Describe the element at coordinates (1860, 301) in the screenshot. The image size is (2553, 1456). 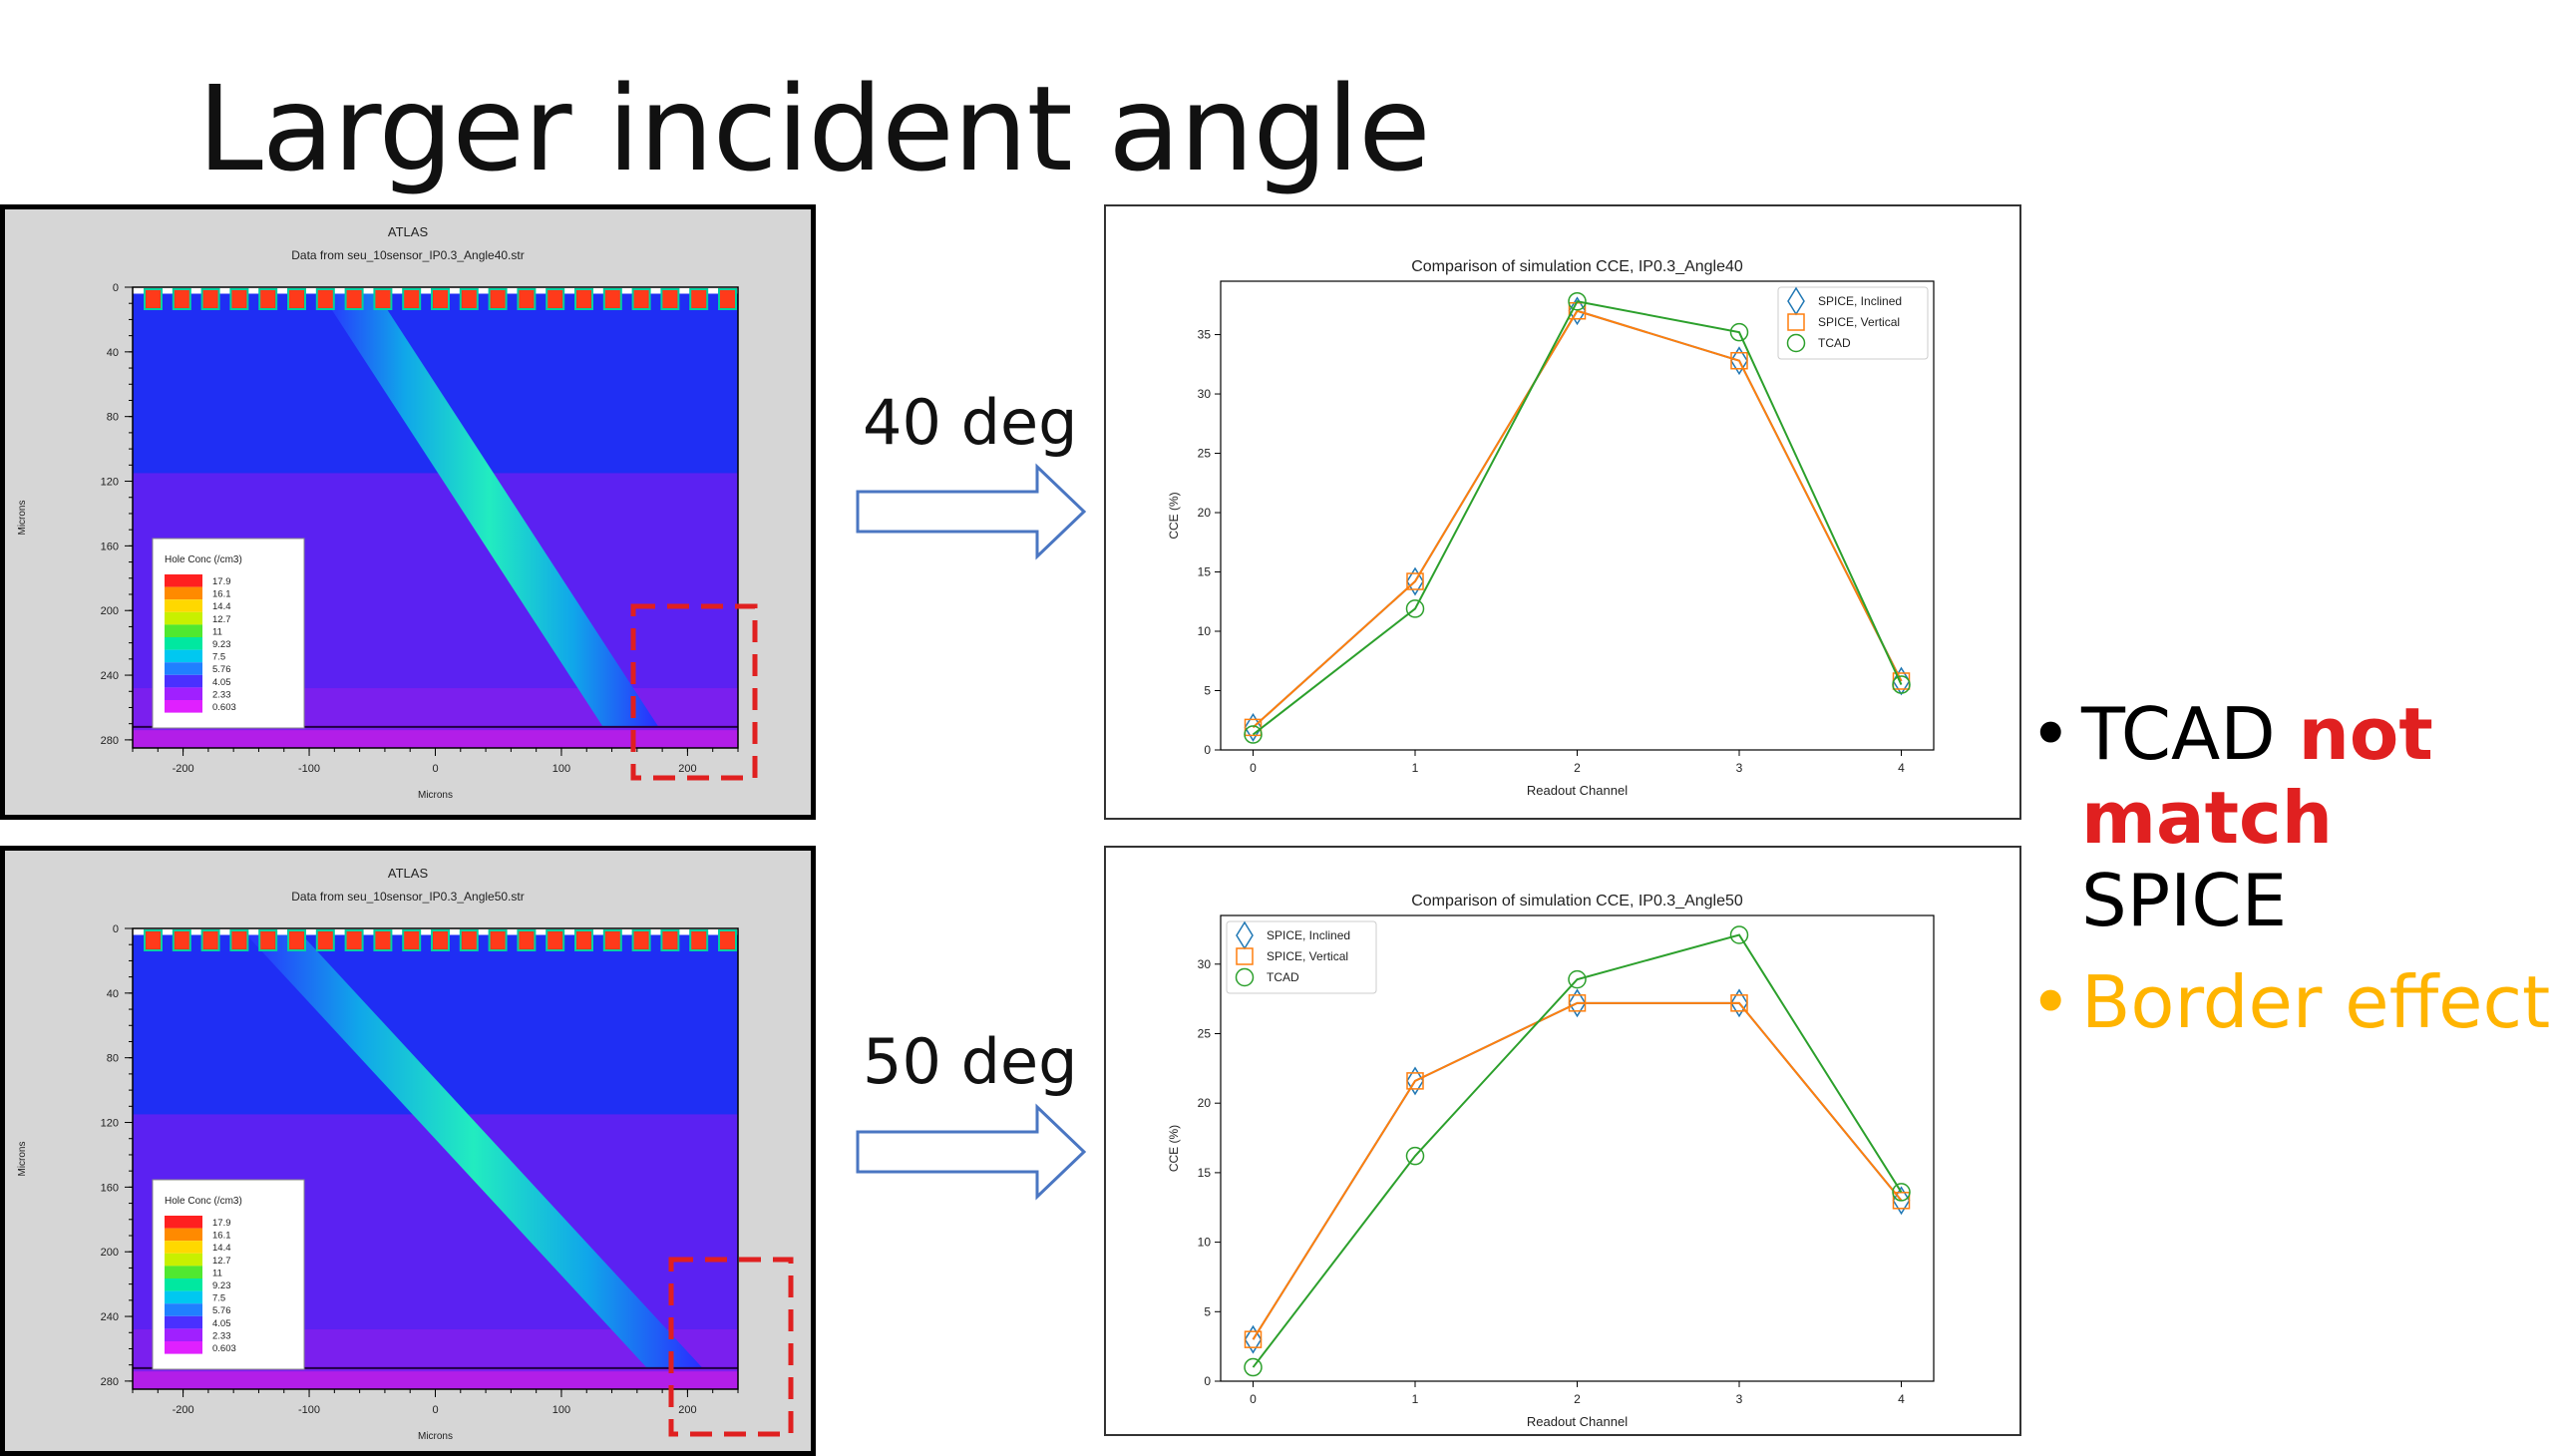
I see `legend-label: SPICE, Inclined` at that location.